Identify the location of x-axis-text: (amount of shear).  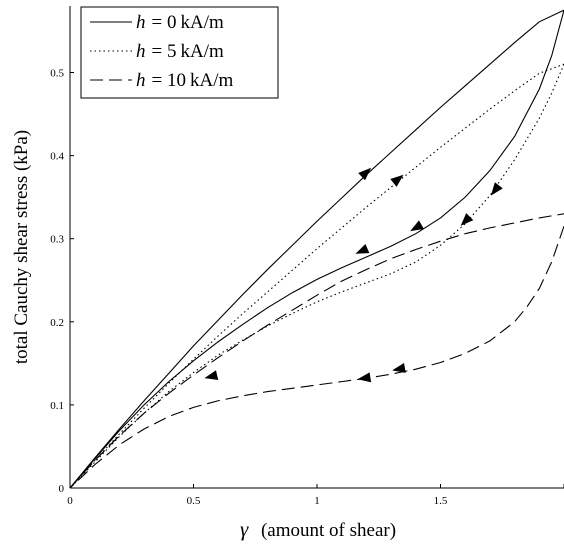
(328, 530).